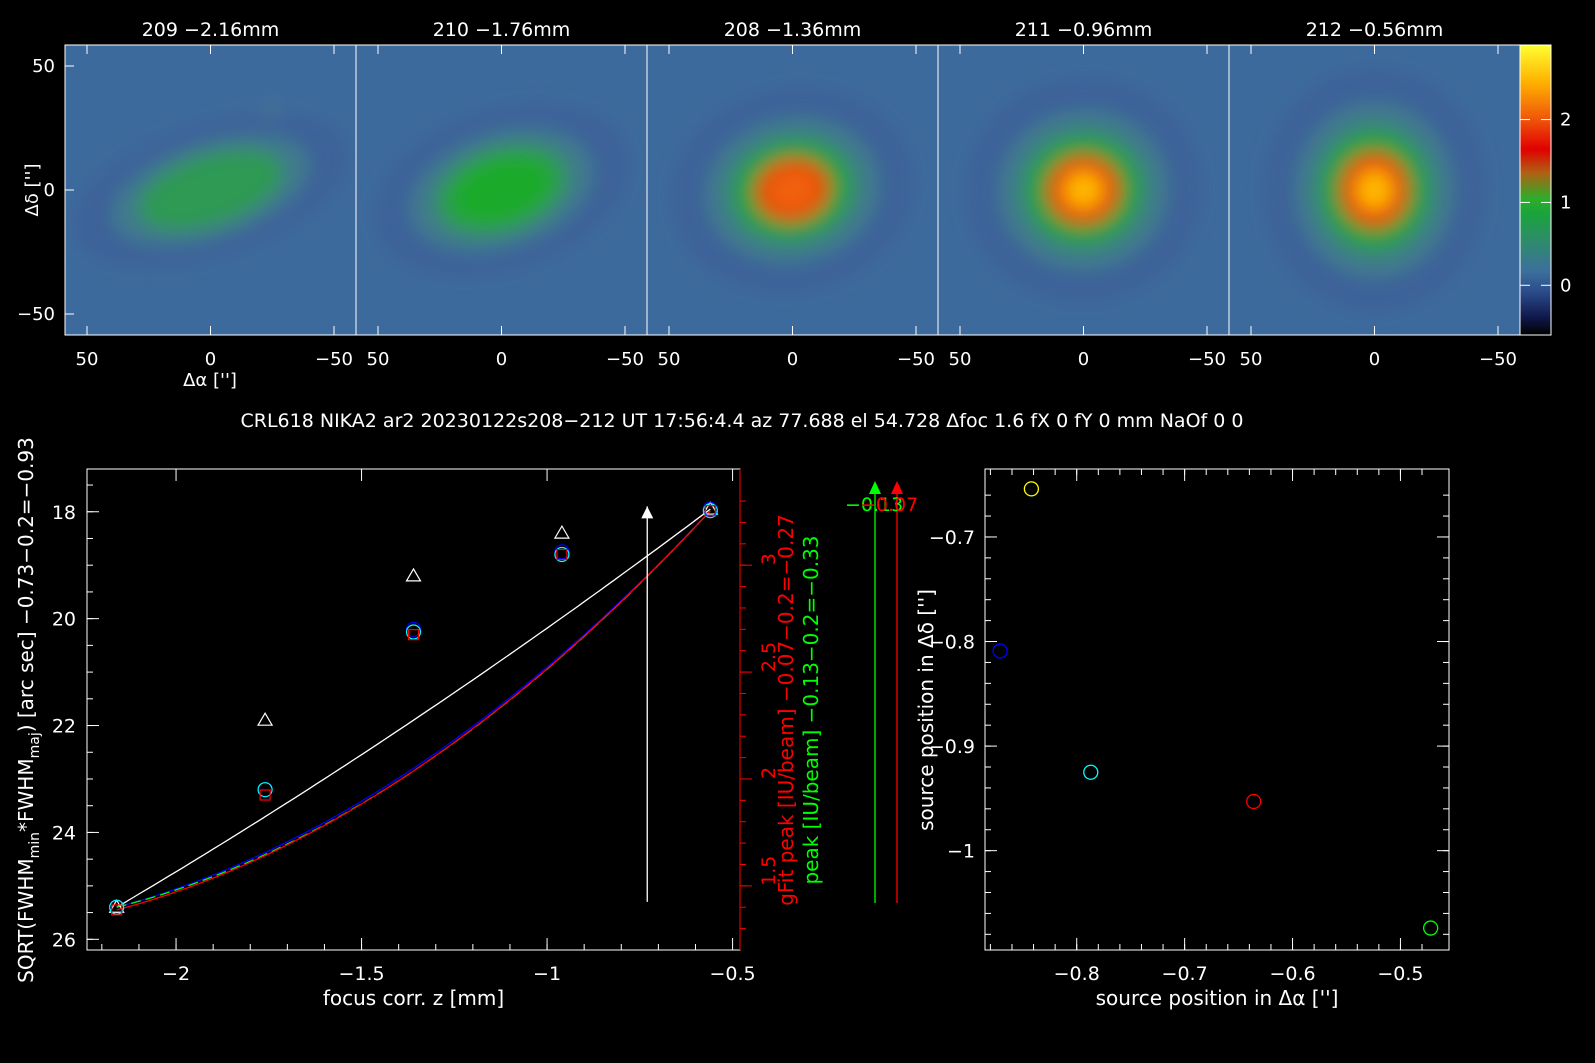  Describe the element at coordinates (952, 747) in the screenshot. I see `position-y-tick-label: −0.9` at that location.